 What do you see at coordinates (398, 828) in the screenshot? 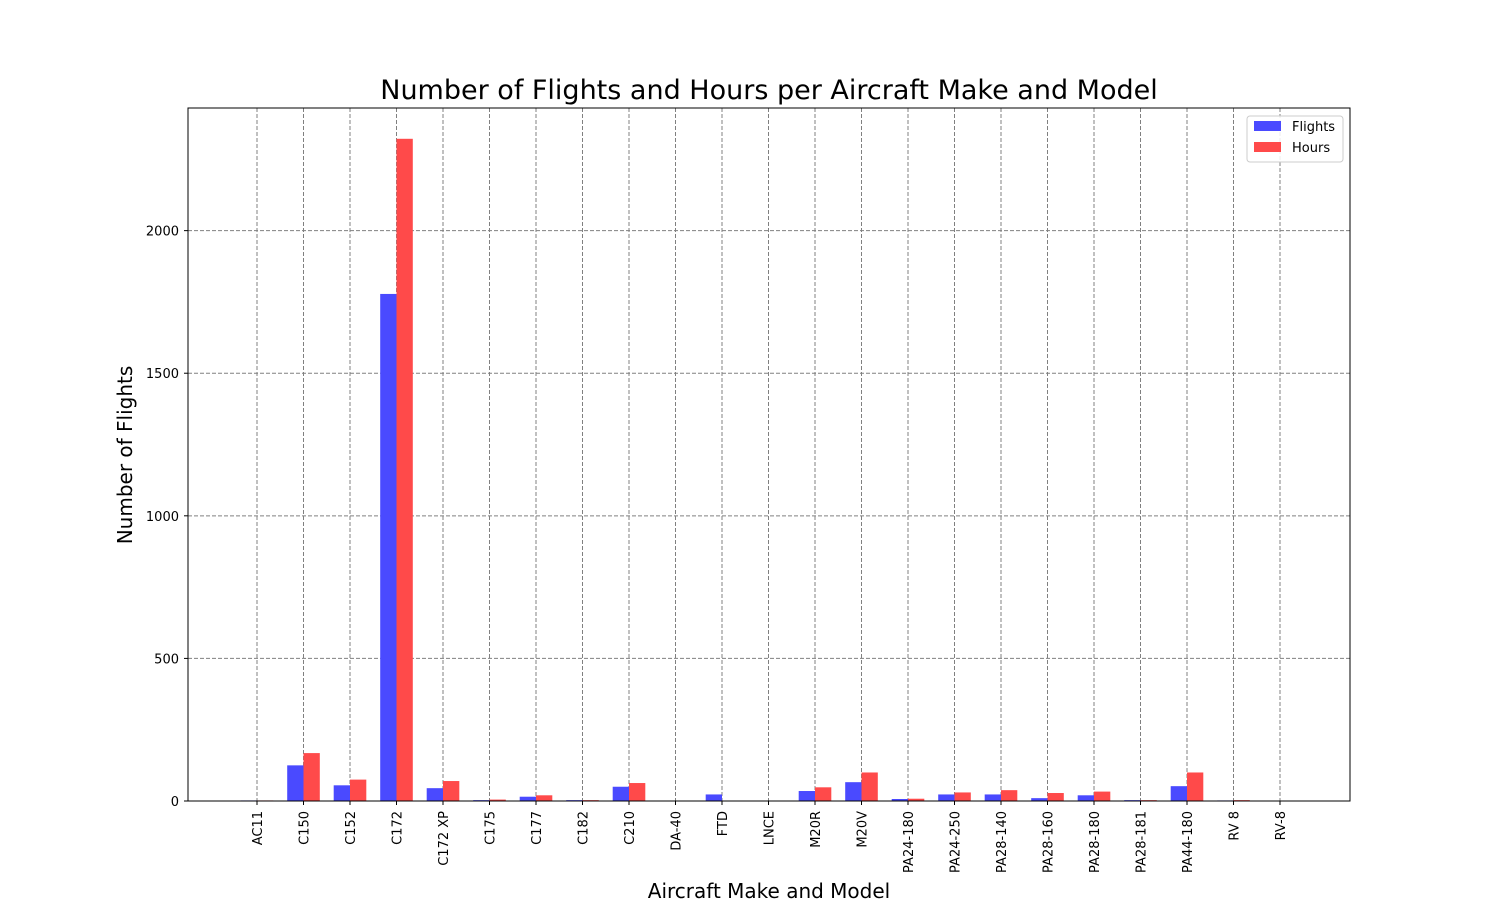
I see `x-tick-label: C172` at bounding box center [398, 828].